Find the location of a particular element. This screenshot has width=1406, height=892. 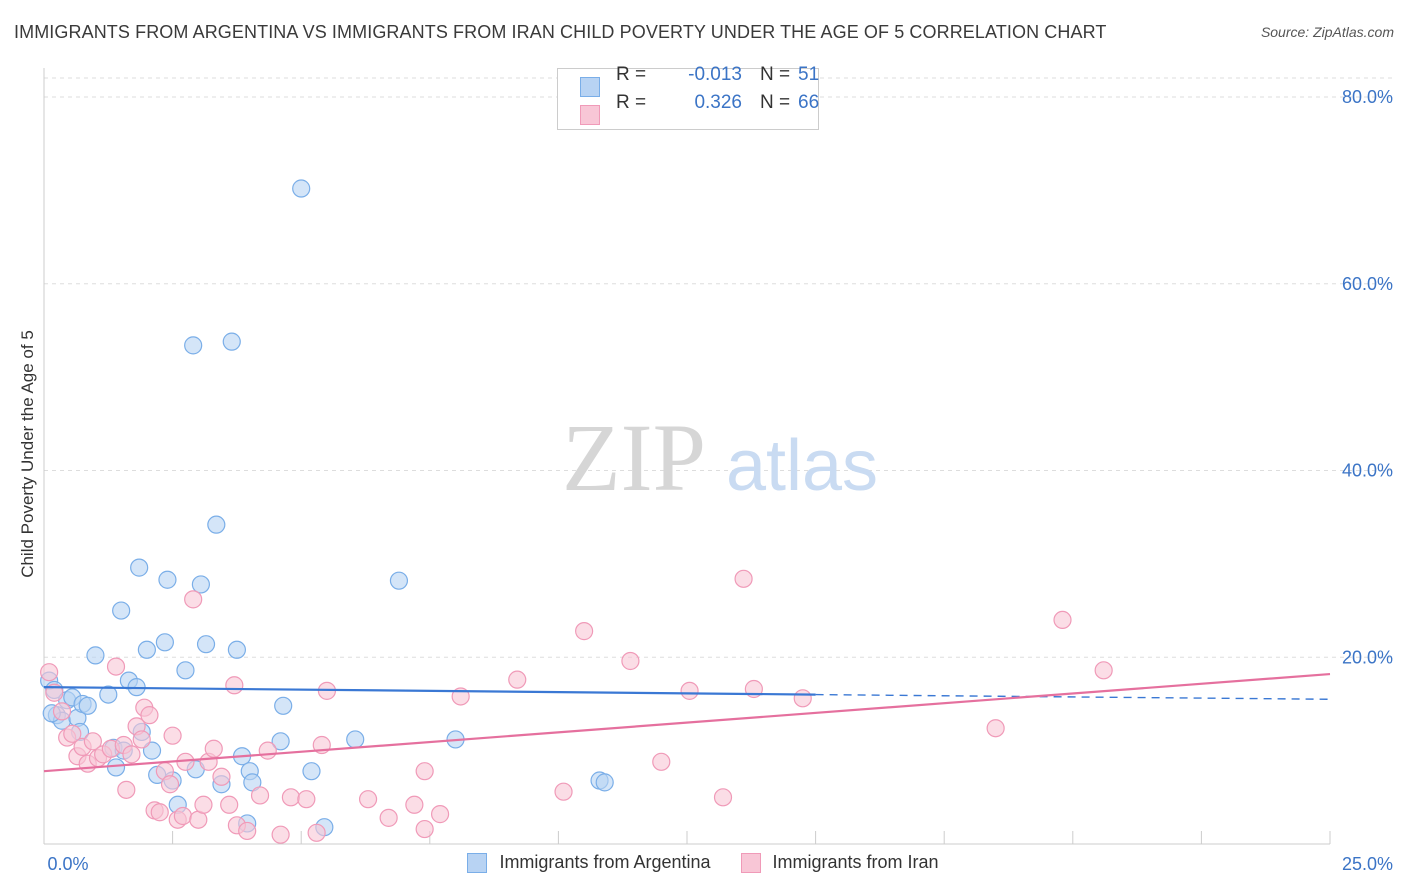

stats-legend-box: R = -0.013 N = 51 R = 0.326 N = 66 is located at coordinates (688, 97).